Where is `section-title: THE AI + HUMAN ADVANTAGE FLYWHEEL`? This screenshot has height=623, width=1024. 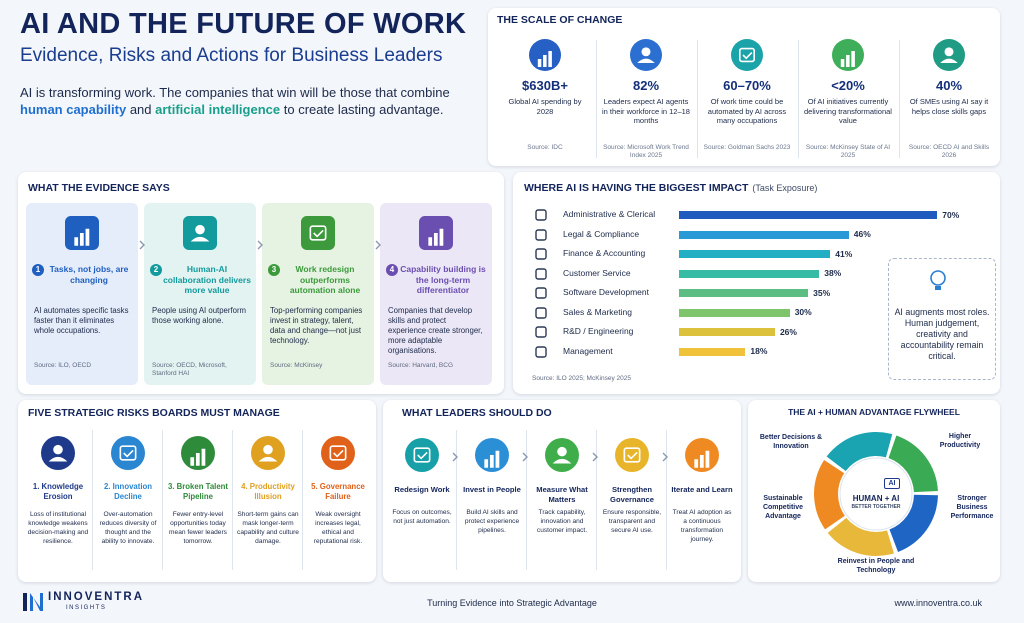 section-title: THE AI + HUMAN ADVANTAGE FLYWHEEL is located at coordinates (874, 412).